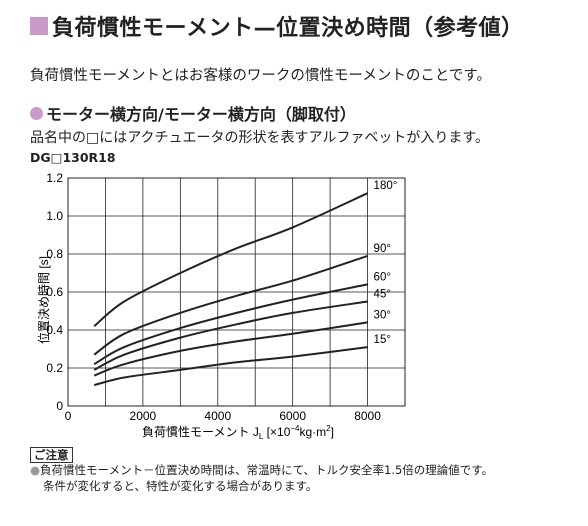 Image resolution: width=588 pixels, height=526 pixels. I want to click on page-title: 負荷慣性モーメント—位置決め時間（参考値）, so click(288, 28).